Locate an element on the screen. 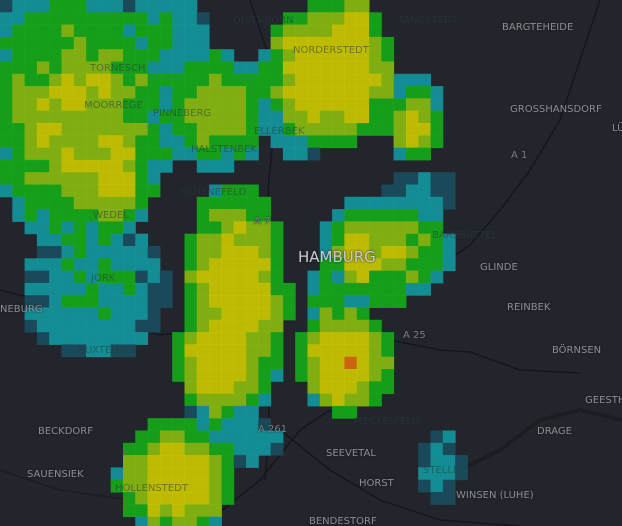 This screenshot has width=622, height=526. road-label: A 7 is located at coordinates (262, 221).